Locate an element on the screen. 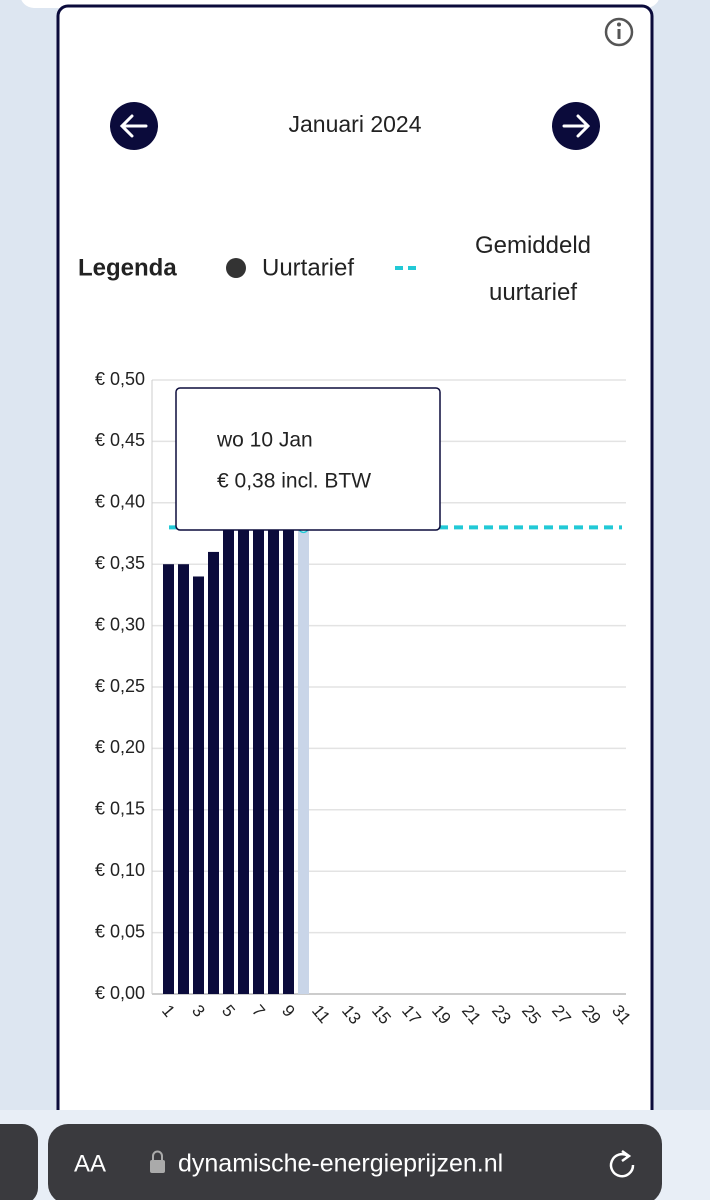 The image size is (710, 1200). tooltip: wo 10 Jan € 0,38 incl. BTW is located at coordinates (308, 459).